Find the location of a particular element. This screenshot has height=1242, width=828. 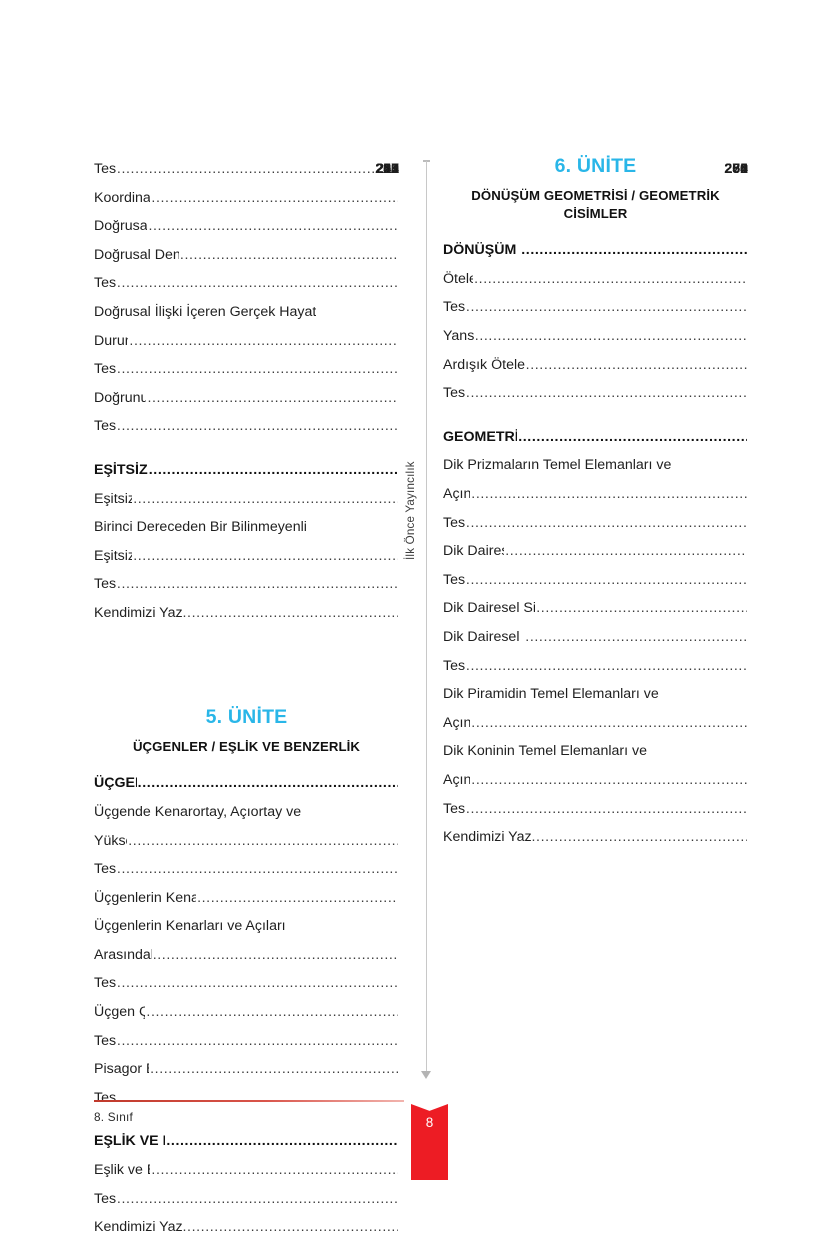

toc-entry-page: 221 is located at coordinates (387, 169).